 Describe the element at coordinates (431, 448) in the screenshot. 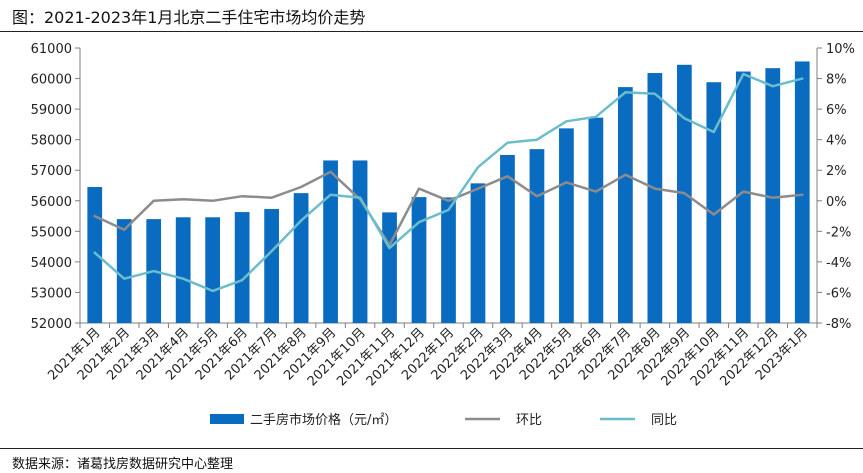

I see `footer-divider` at that location.